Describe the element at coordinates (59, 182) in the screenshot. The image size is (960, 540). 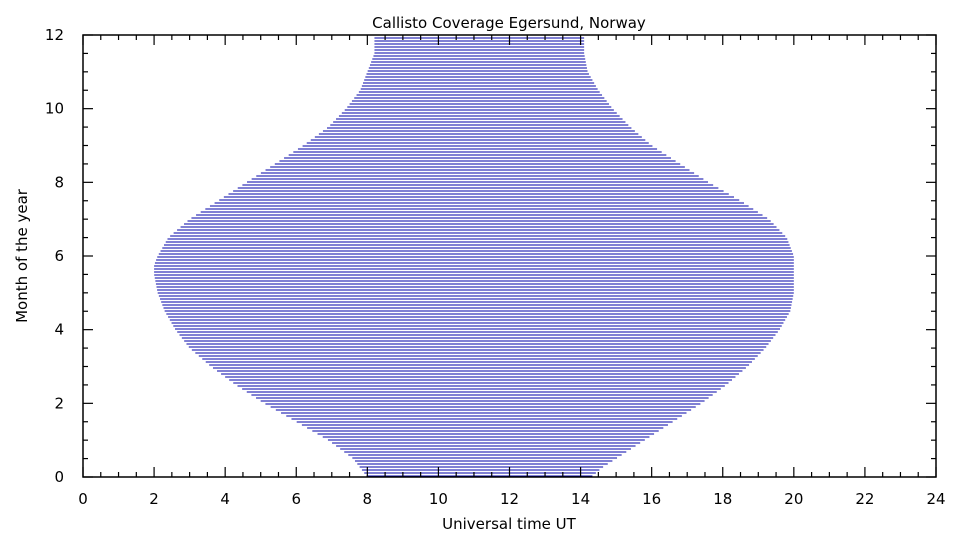
I see `y-tick-label: 8` at that location.